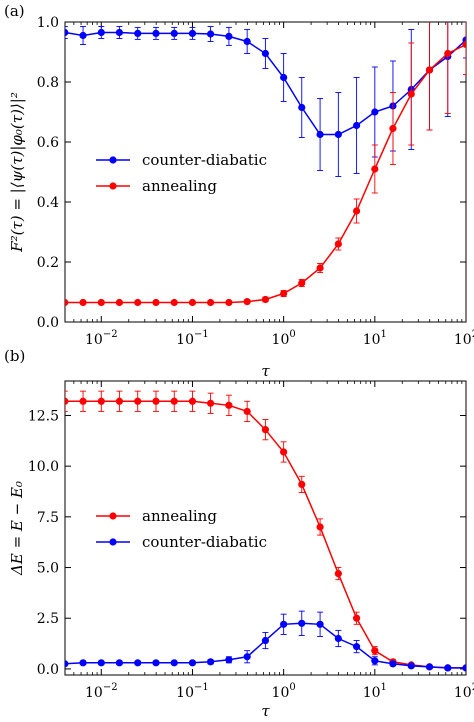 Image resolution: width=474 pixels, height=722 pixels. I want to click on x-axis-title: τ, so click(265, 371).